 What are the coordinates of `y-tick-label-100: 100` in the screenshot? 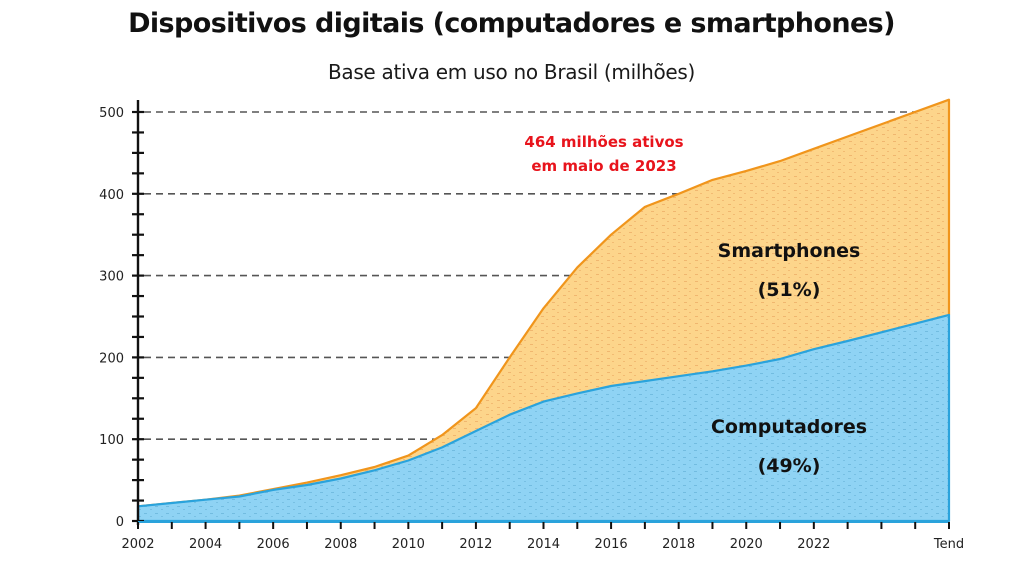 It's located at (111, 440).